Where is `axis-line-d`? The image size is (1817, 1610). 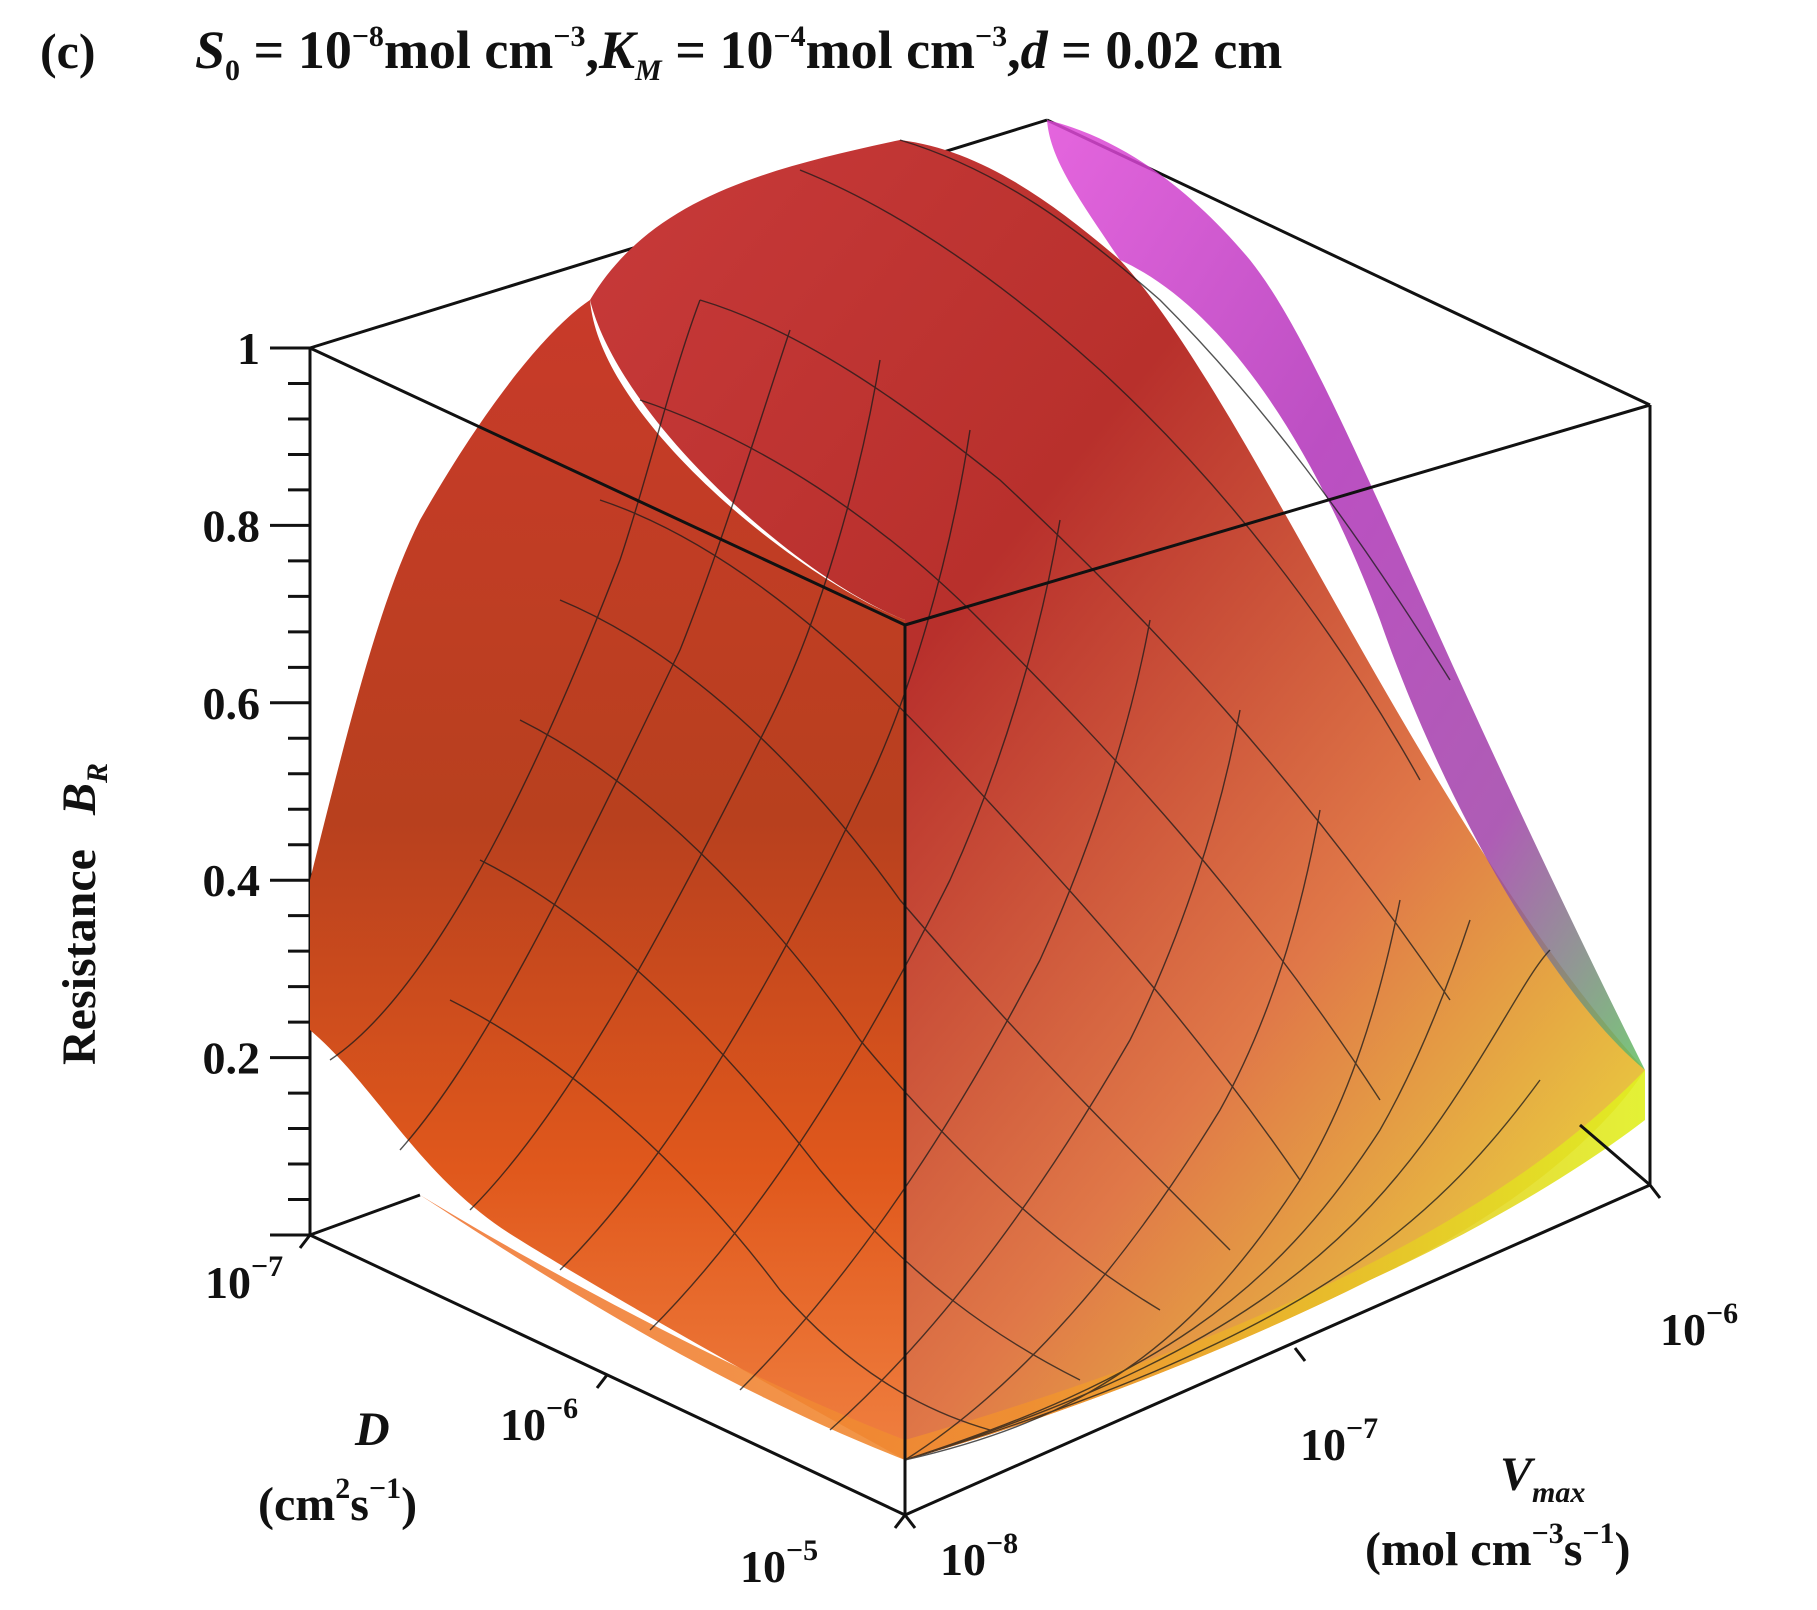 axis-line-d is located at coordinates (607, 1375).